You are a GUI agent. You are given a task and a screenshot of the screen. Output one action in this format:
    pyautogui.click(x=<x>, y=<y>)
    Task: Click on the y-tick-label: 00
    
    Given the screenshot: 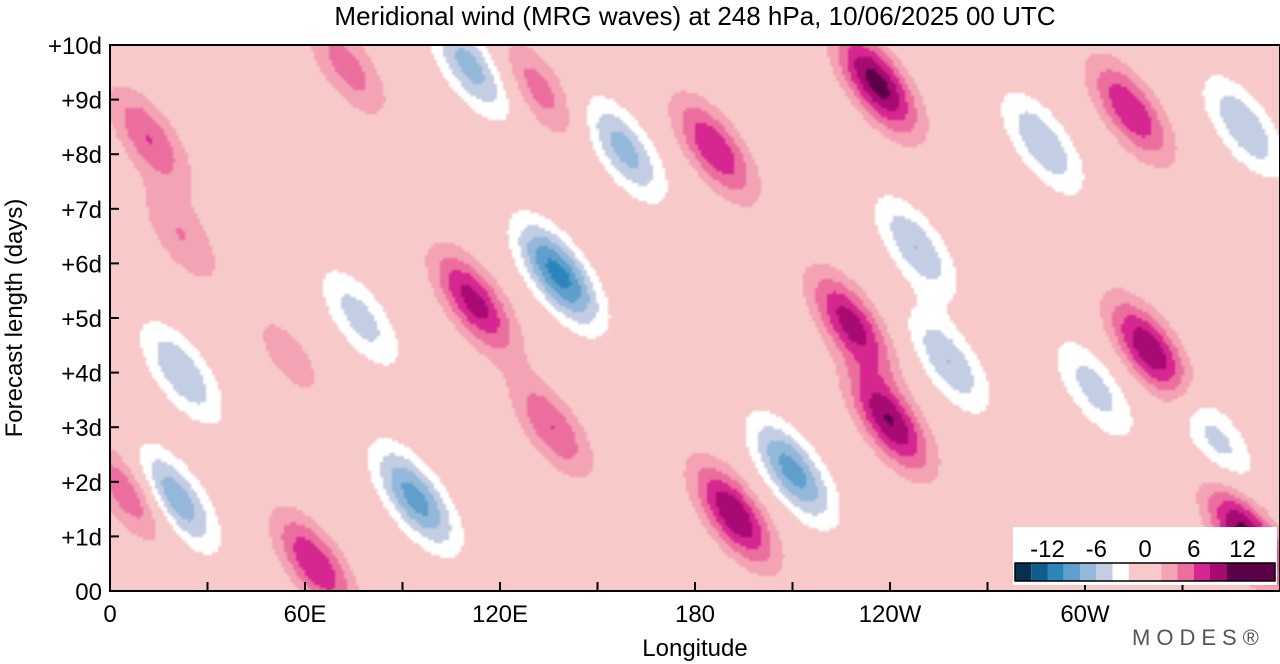 What is the action you would take?
    pyautogui.click(x=88, y=592)
    